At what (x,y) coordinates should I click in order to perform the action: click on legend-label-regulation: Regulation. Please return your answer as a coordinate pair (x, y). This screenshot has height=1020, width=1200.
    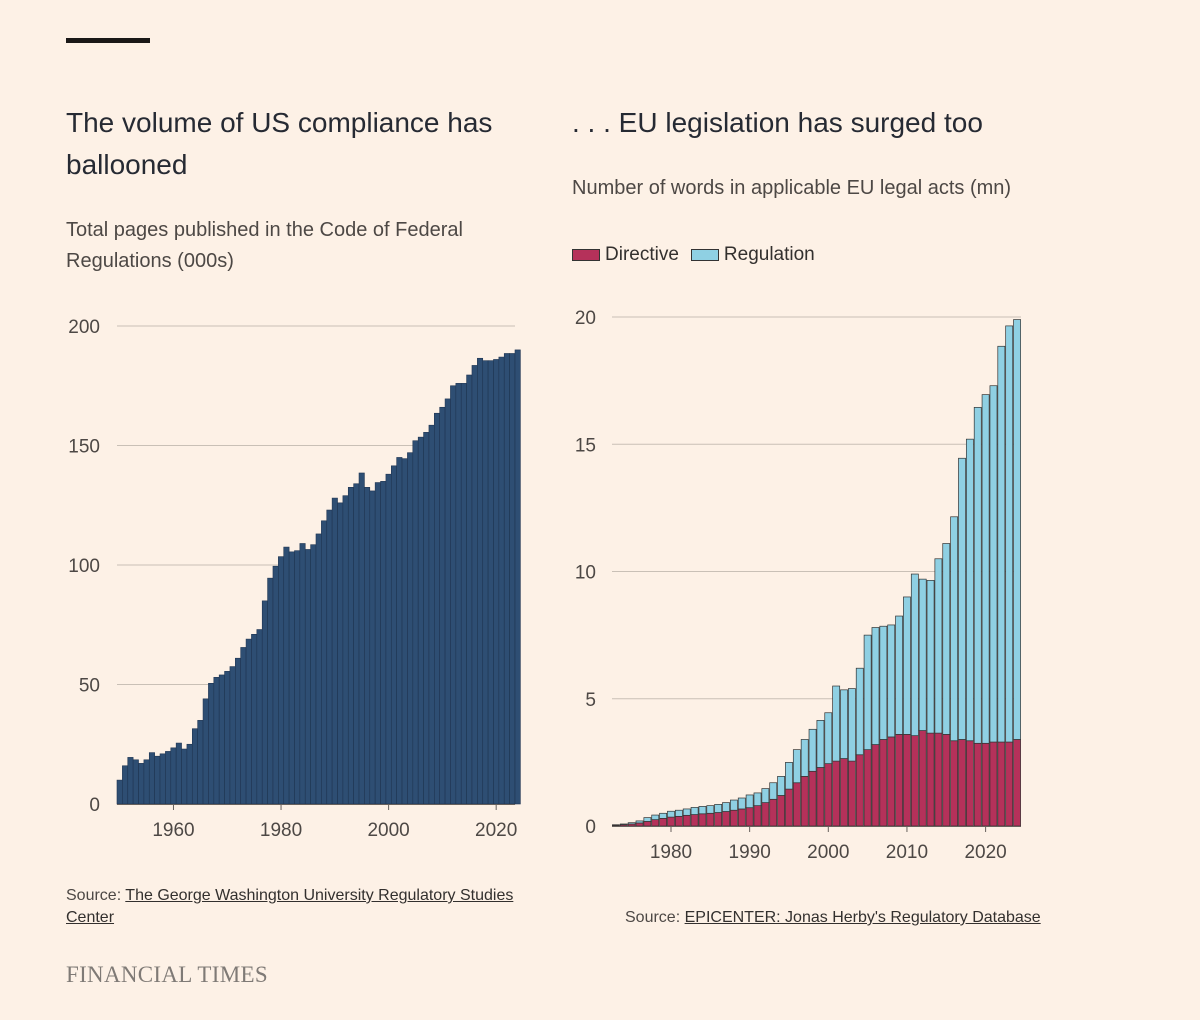
    Looking at the image, I should click on (769, 254).